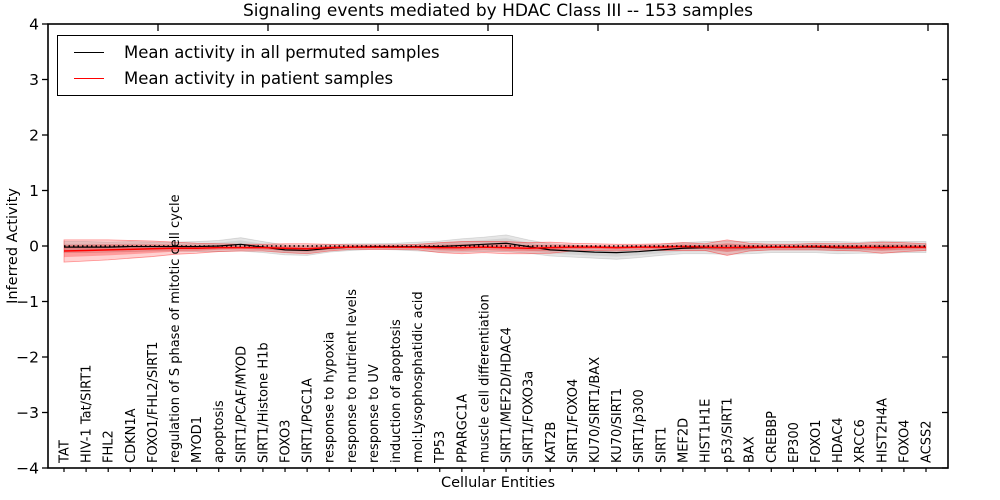 The width and height of the screenshot is (1000, 500). Describe the element at coordinates (34, 191) in the screenshot. I see `y-tick-label: 1` at that location.